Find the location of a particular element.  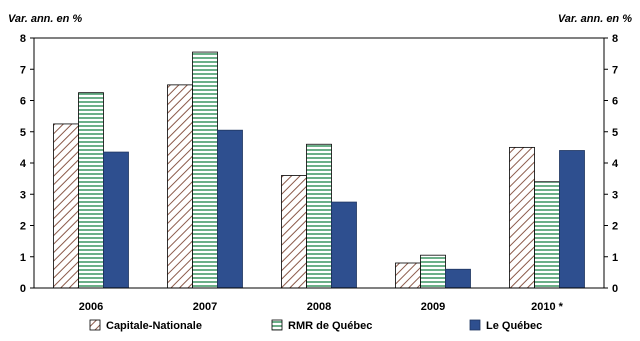

bar-le-qu-bec-2007 is located at coordinates (230, 209).